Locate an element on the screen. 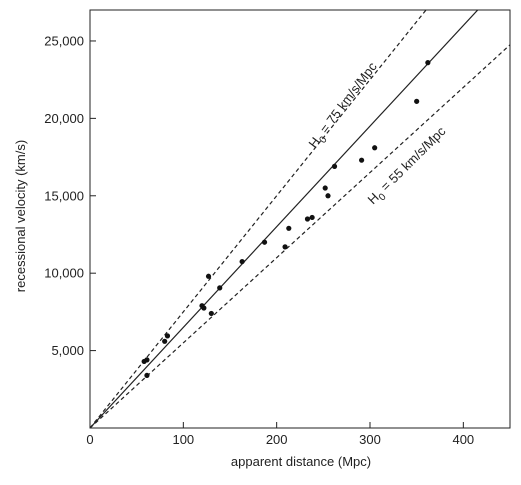  annotation-h0-55: H0 = 55 km/s/Mpc is located at coordinates (408, 166).